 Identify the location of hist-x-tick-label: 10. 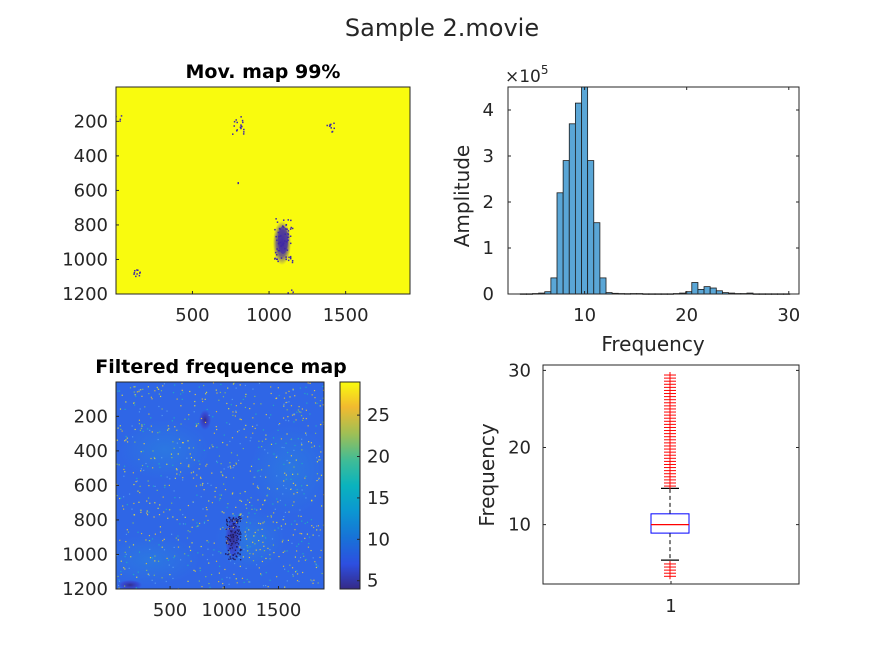
(584, 315).